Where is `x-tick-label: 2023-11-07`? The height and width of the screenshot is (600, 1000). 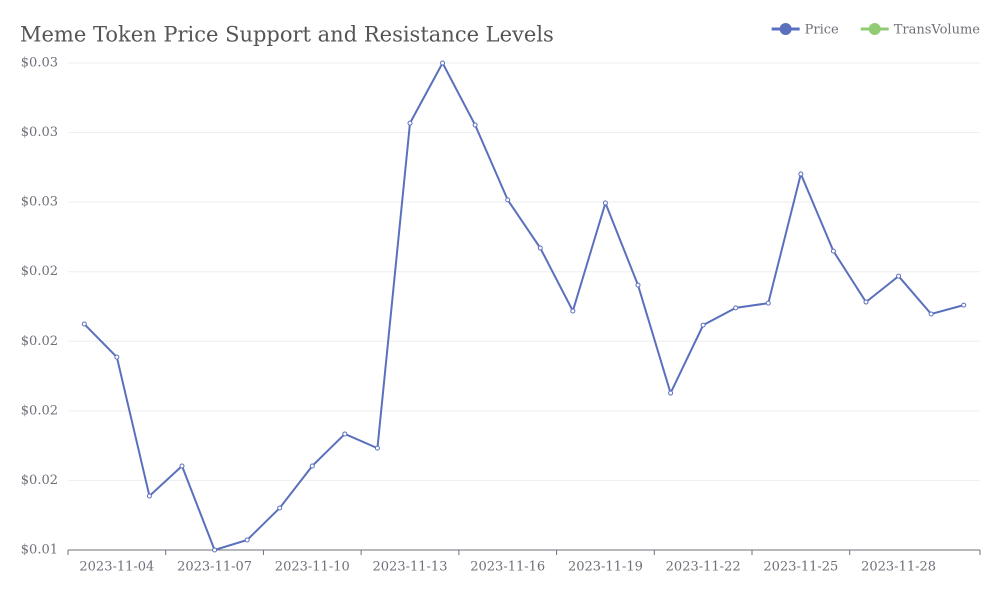 x-tick-label: 2023-11-07 is located at coordinates (214, 567).